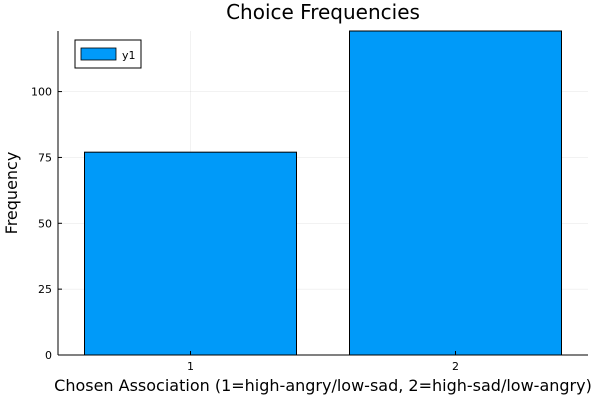 This screenshot has height=405, width=600. Describe the element at coordinates (98, 54) in the screenshot. I see `legend-swatch-y1` at that location.